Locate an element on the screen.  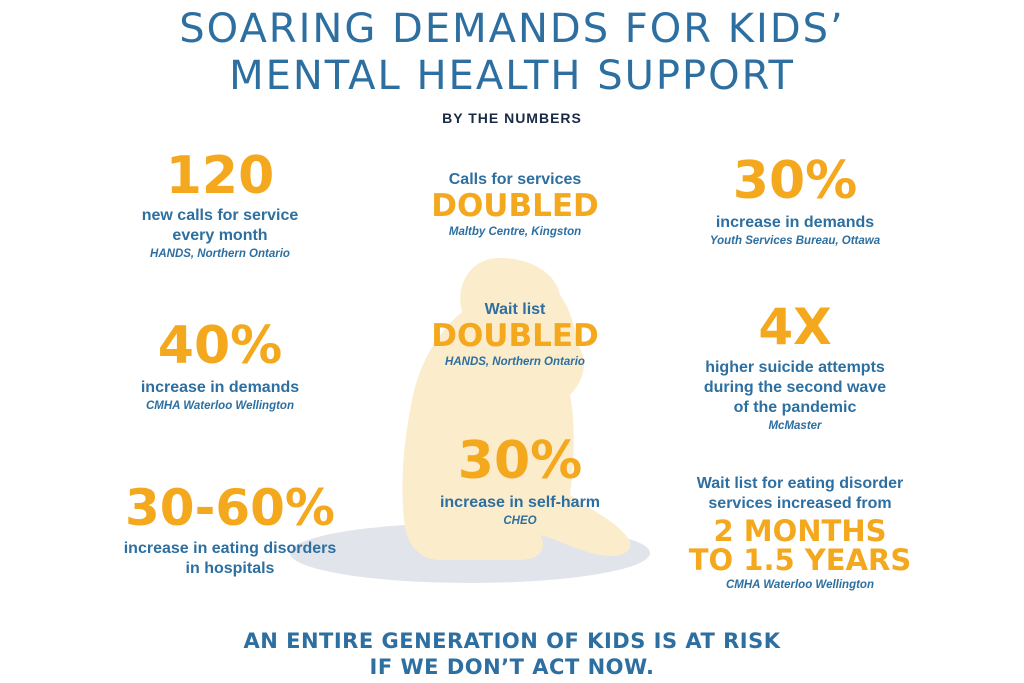
stat-source: Maltby Centre, Kingston is located at coordinates (515, 232).